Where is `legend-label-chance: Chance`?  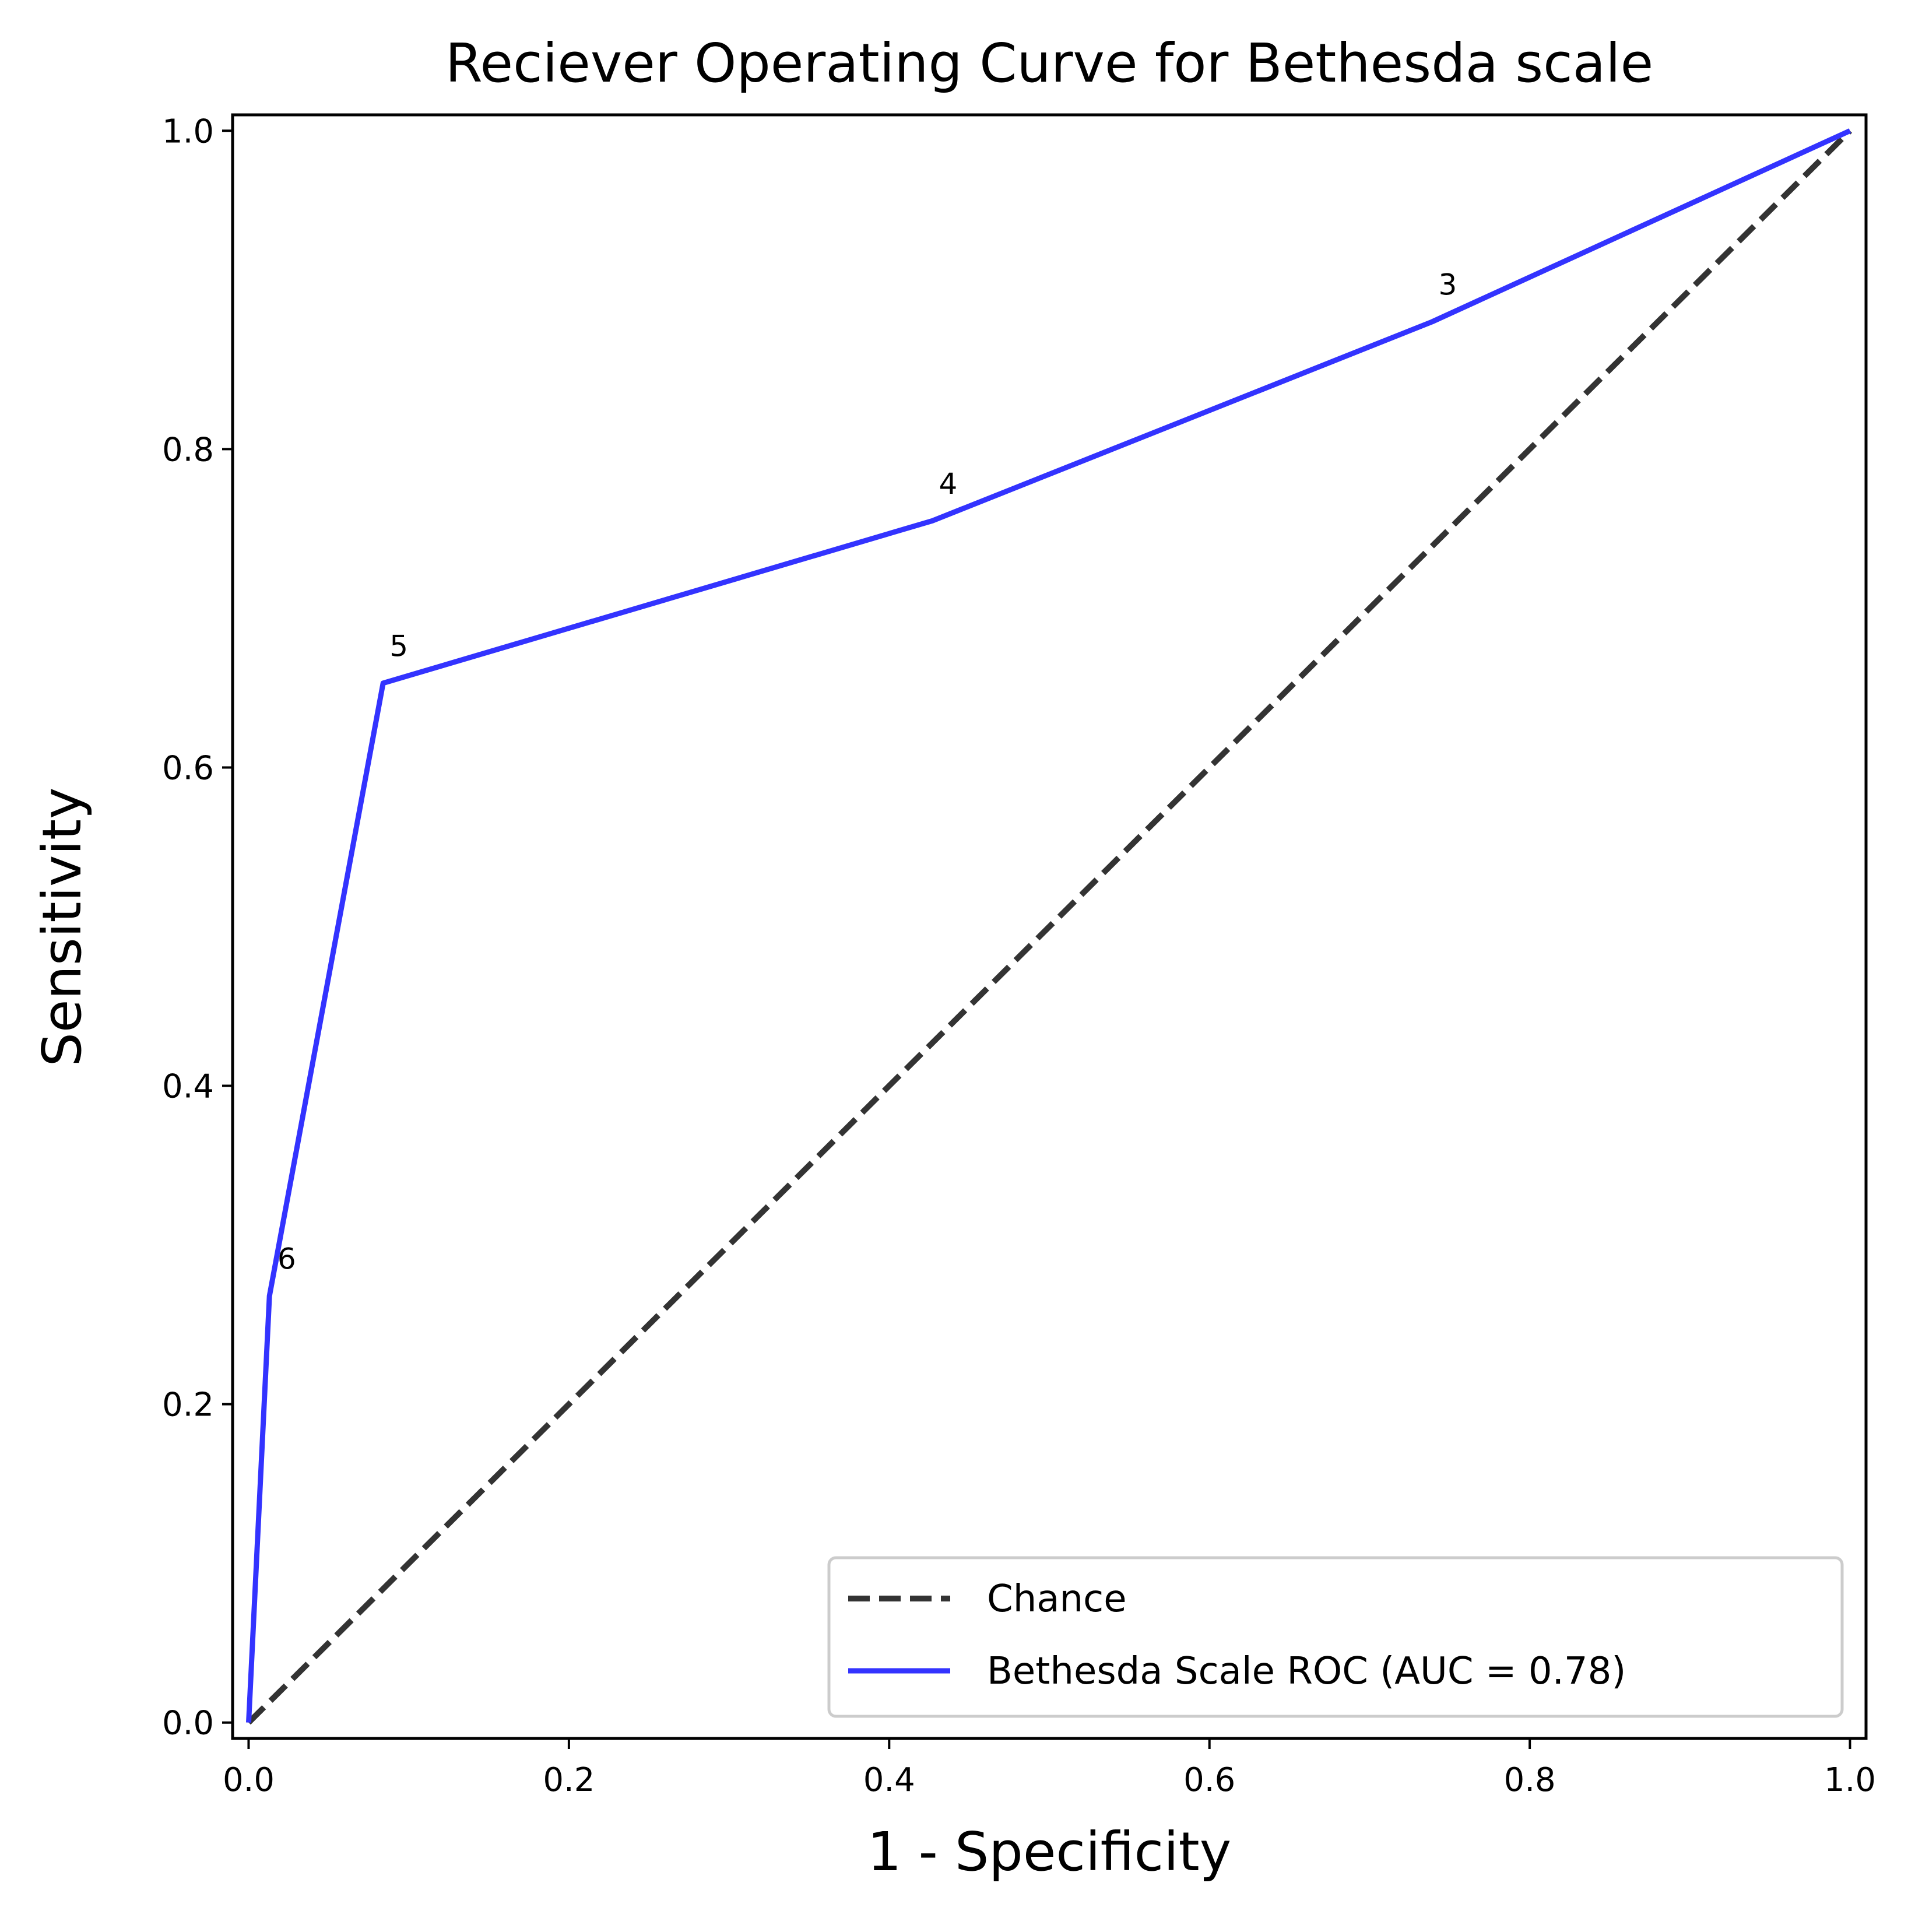 legend-label-chance: Chance is located at coordinates (1057, 1599).